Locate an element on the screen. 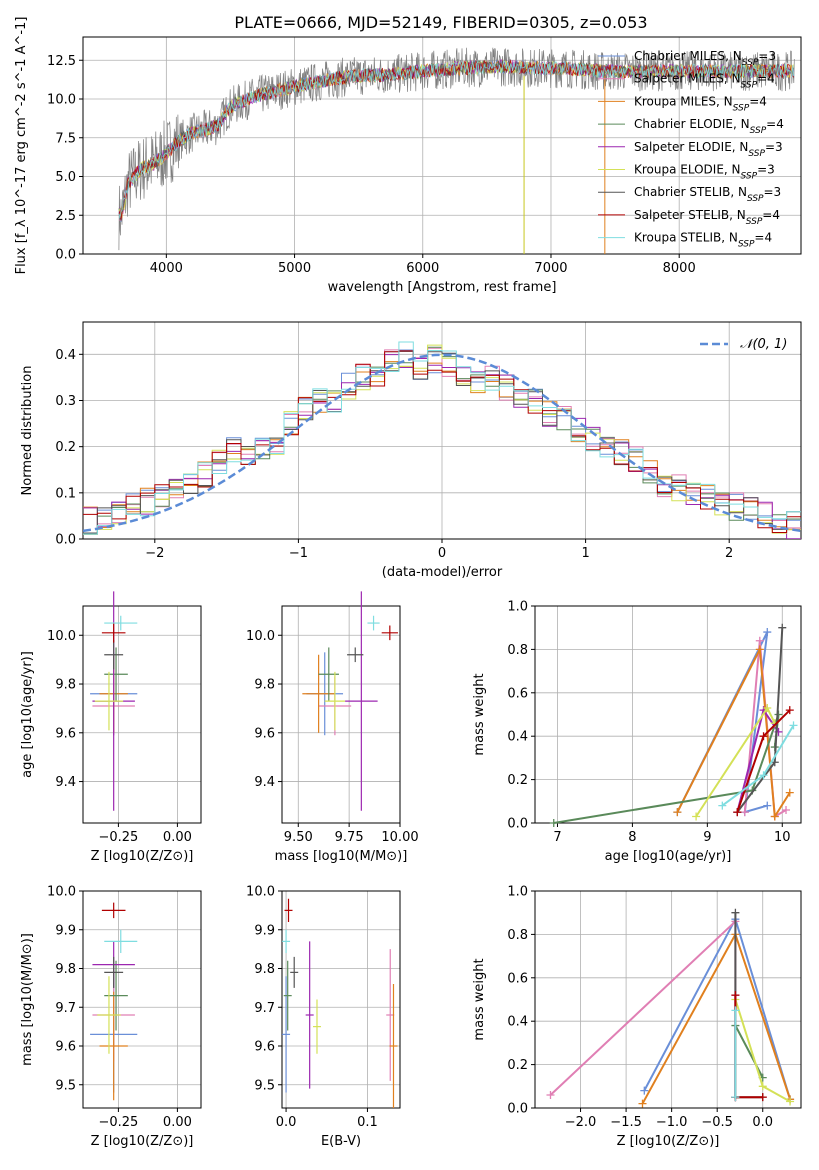 This screenshot has height=1170, width=819. y-tick-label: 12.5 is located at coordinates (61, 61).